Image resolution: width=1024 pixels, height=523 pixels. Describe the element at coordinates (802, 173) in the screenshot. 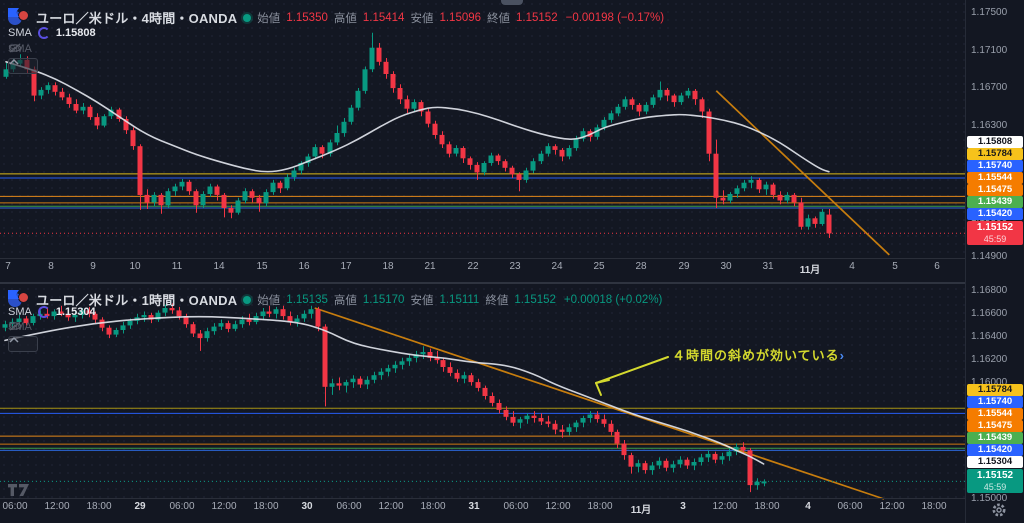

I see `trendline` at that location.